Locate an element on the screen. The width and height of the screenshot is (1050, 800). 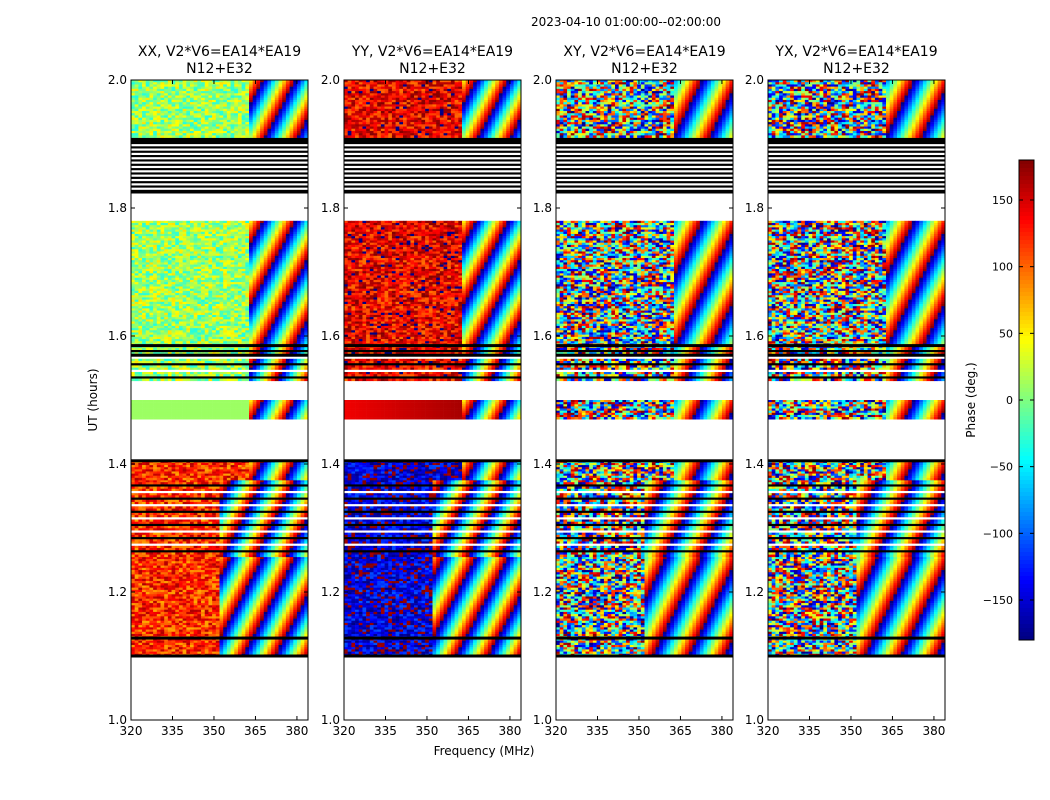
colorbar-tick-label: 100 is located at coordinates (1002, 267).